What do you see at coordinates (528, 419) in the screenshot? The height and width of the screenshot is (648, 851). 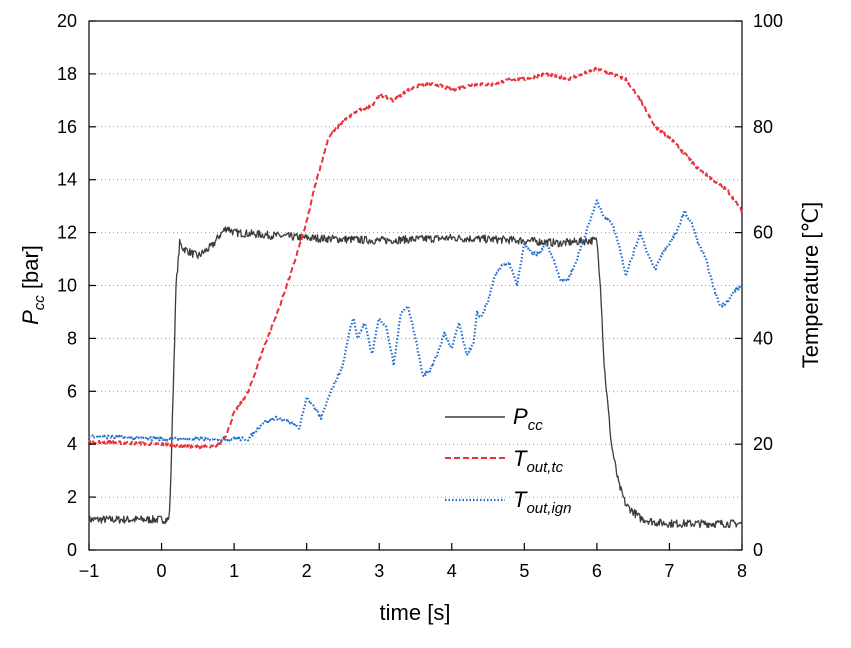 I see `legend-label-pcc: Pcc` at bounding box center [528, 419].